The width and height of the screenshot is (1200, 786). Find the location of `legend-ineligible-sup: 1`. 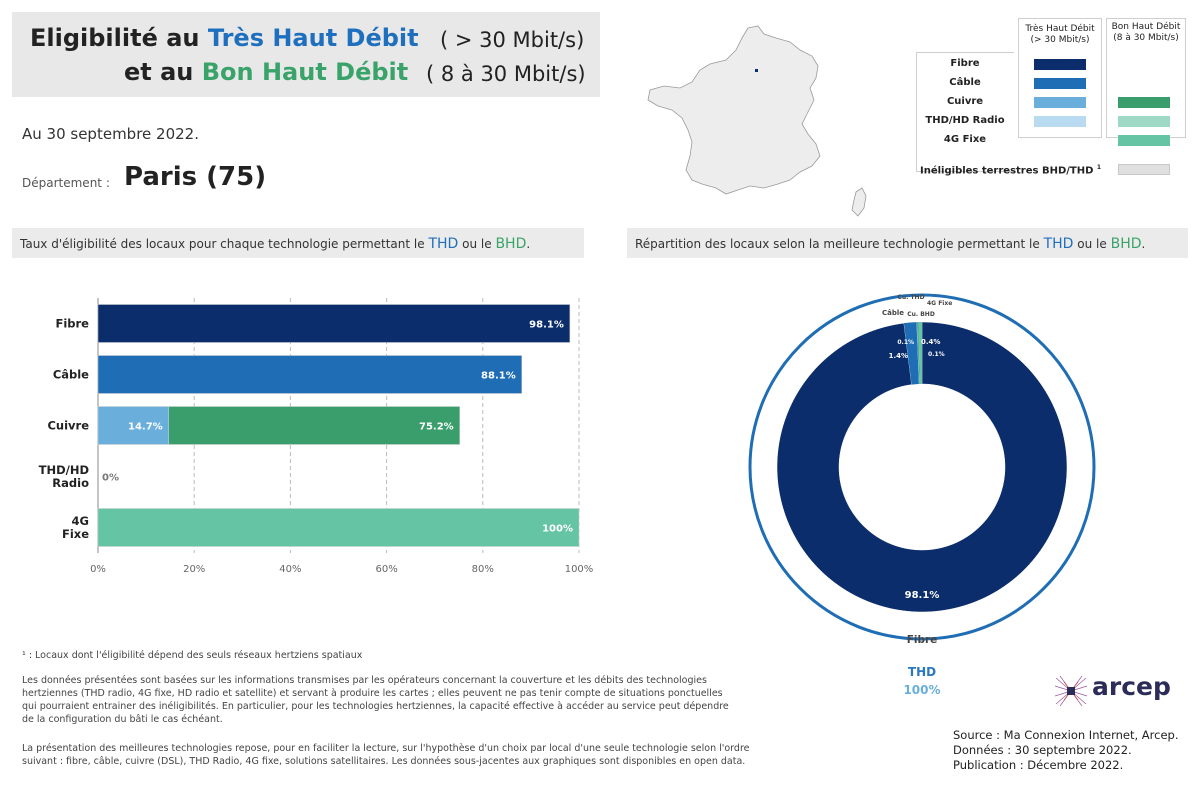

legend-ineligible-sup: 1 is located at coordinates (1099, 167).